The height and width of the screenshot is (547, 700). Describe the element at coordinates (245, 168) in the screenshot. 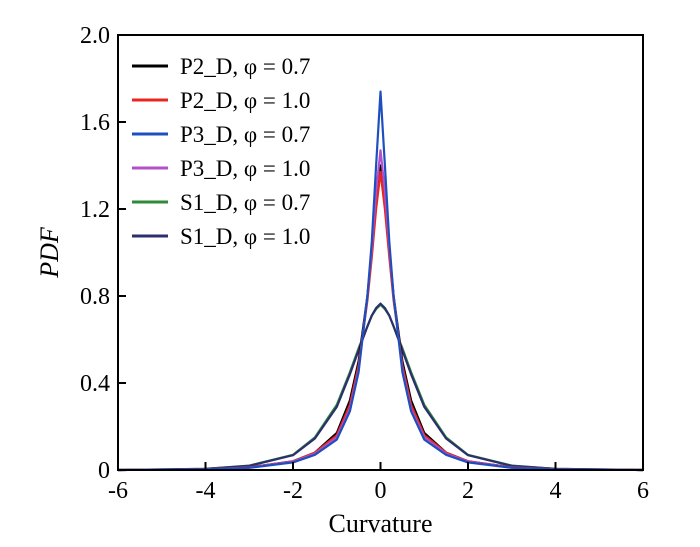

I see `legend-label: P3_D, φ = 1.0` at that location.